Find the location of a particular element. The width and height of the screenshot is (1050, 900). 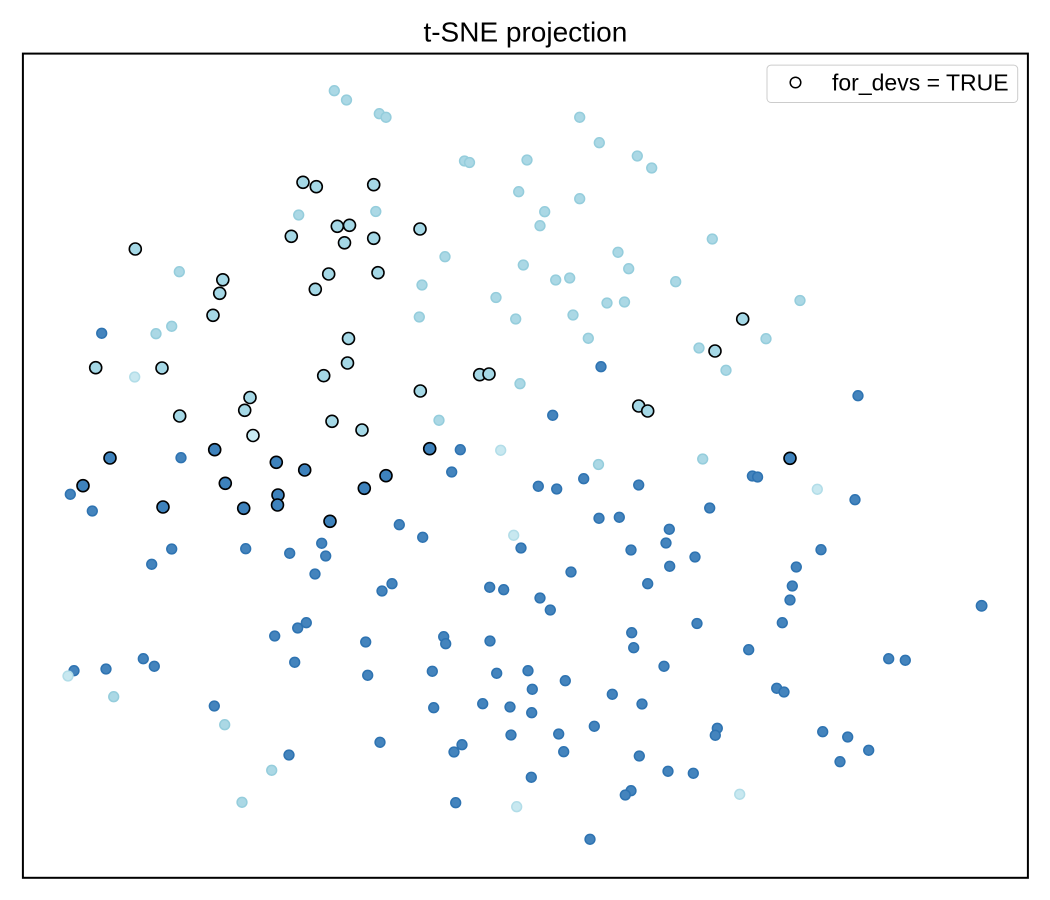

svg-text: for_devs = TRUE is located at coordinates (920, 83).